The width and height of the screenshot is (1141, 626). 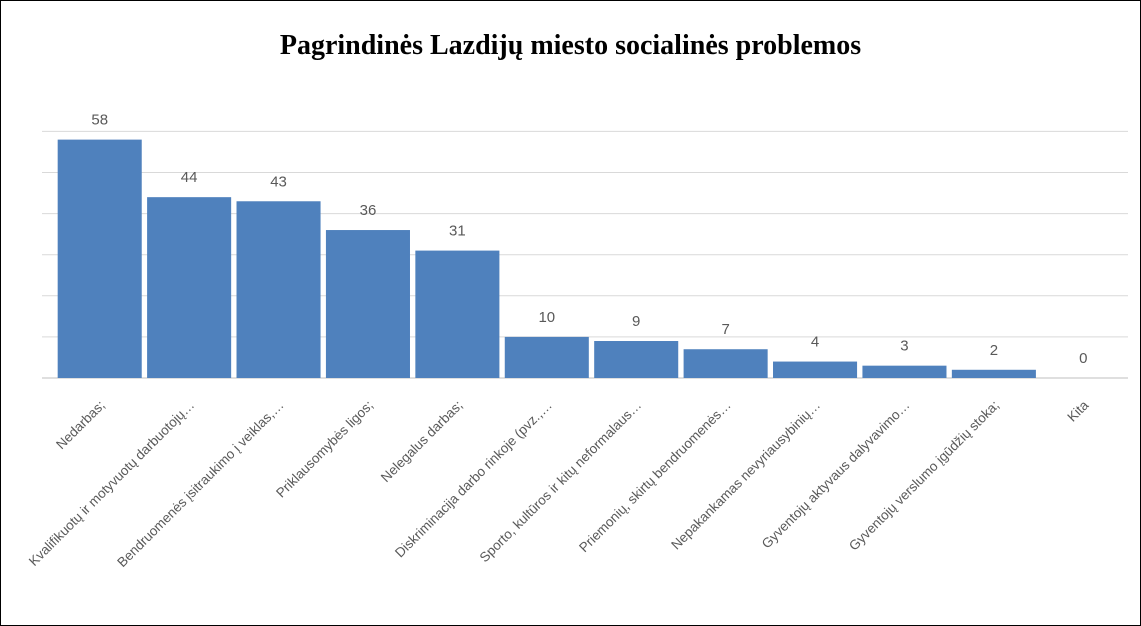 What do you see at coordinates (324, 449) in the screenshot?
I see `x-tick-label: Priklausomybės ligos;` at bounding box center [324, 449].